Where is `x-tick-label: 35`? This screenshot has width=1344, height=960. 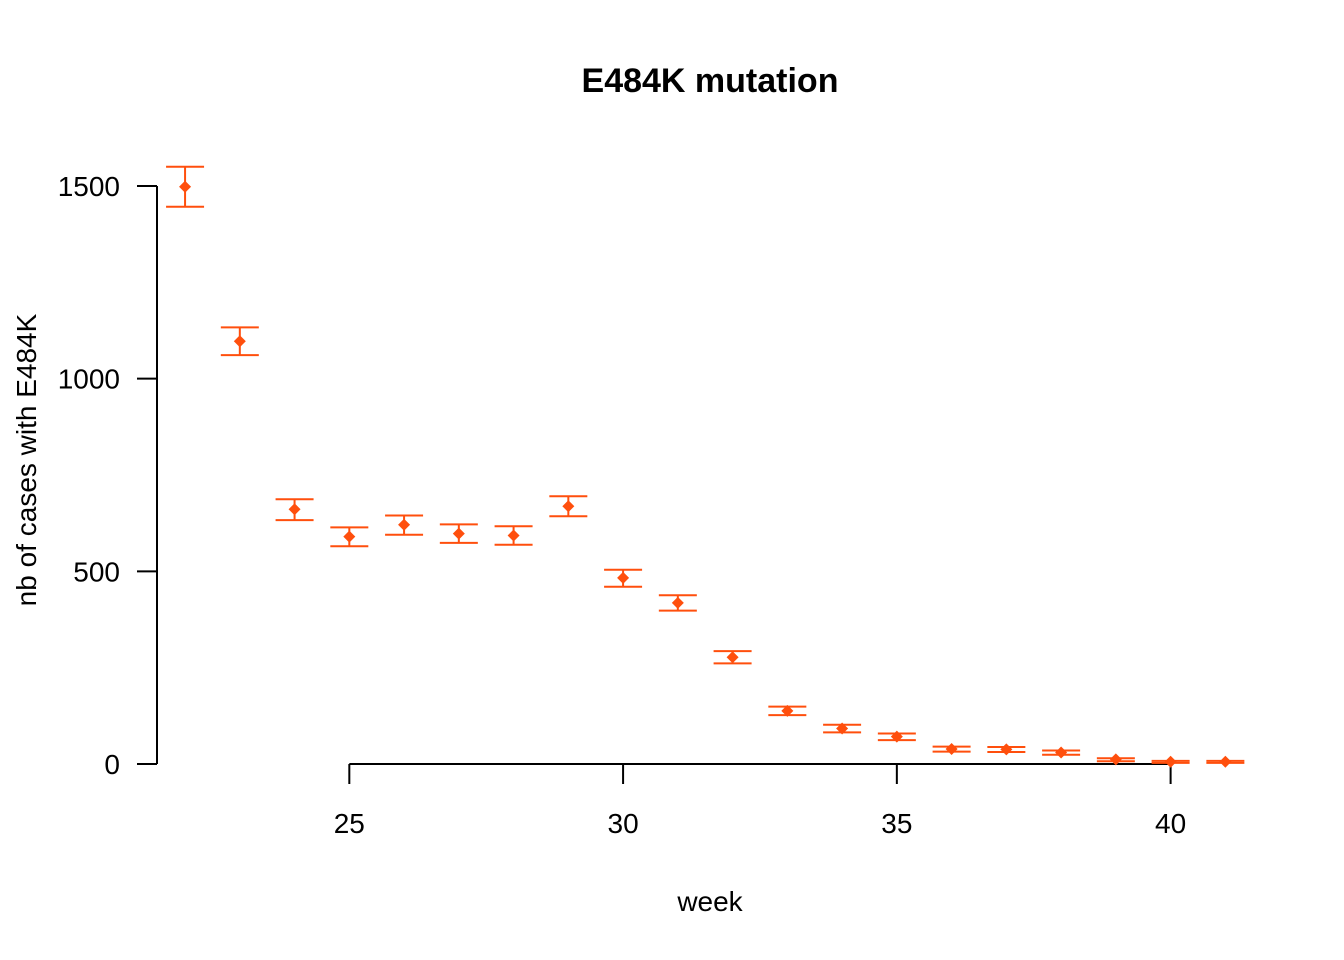
x-tick-label: 35 is located at coordinates (896, 823).